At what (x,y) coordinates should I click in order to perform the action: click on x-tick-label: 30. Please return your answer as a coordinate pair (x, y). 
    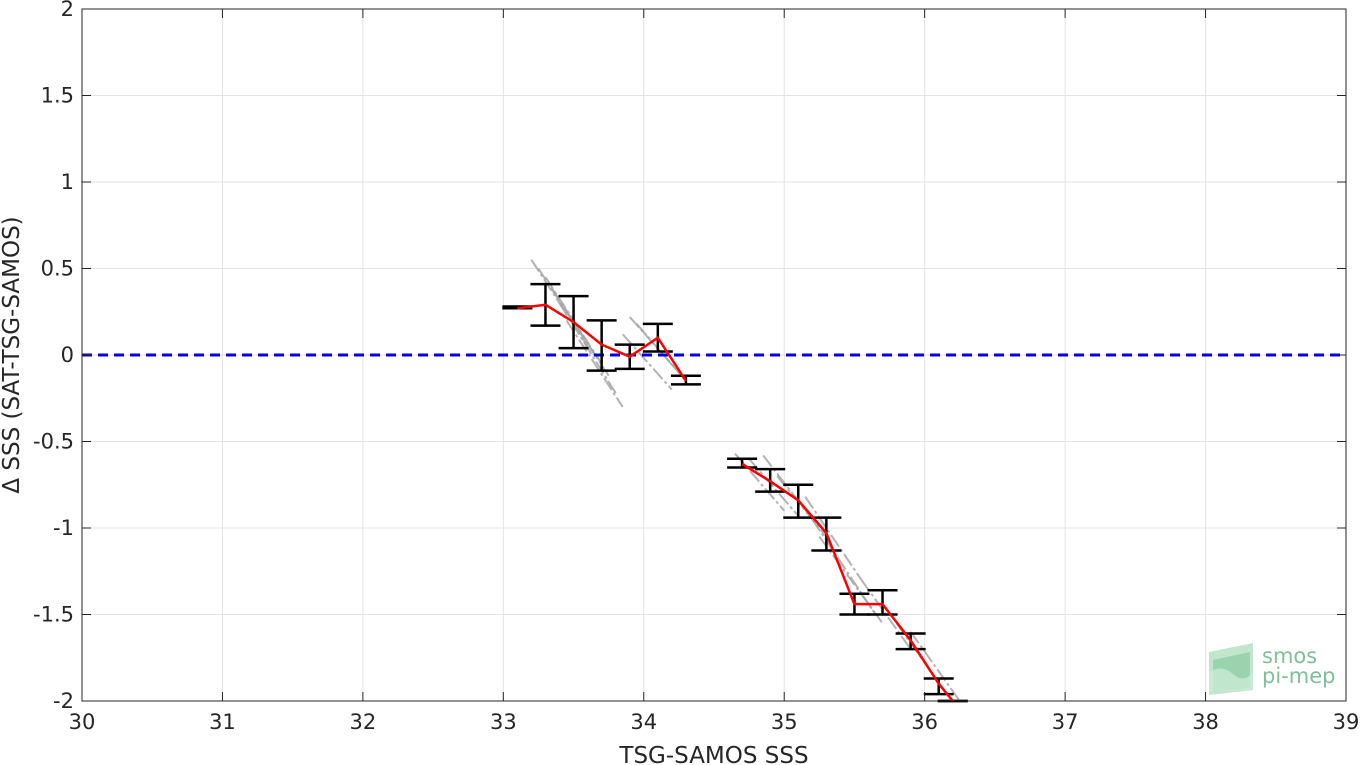
    Looking at the image, I should click on (82, 722).